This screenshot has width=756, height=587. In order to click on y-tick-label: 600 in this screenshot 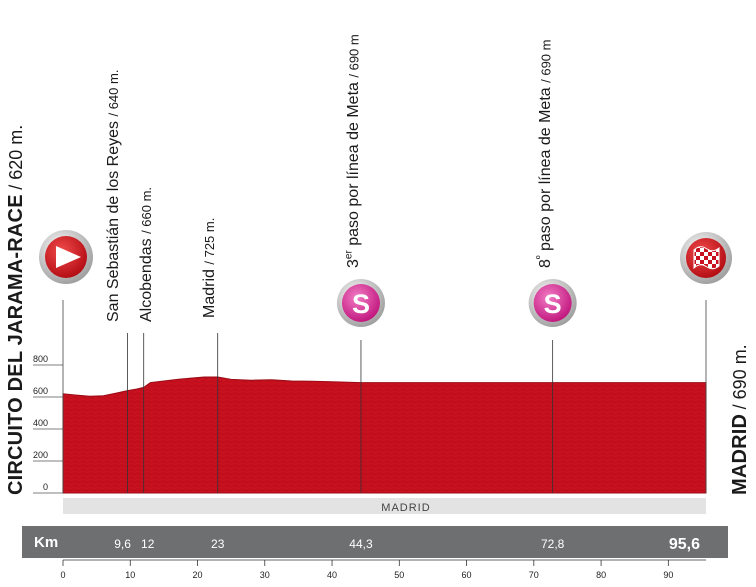, I will do `click(40, 391)`.